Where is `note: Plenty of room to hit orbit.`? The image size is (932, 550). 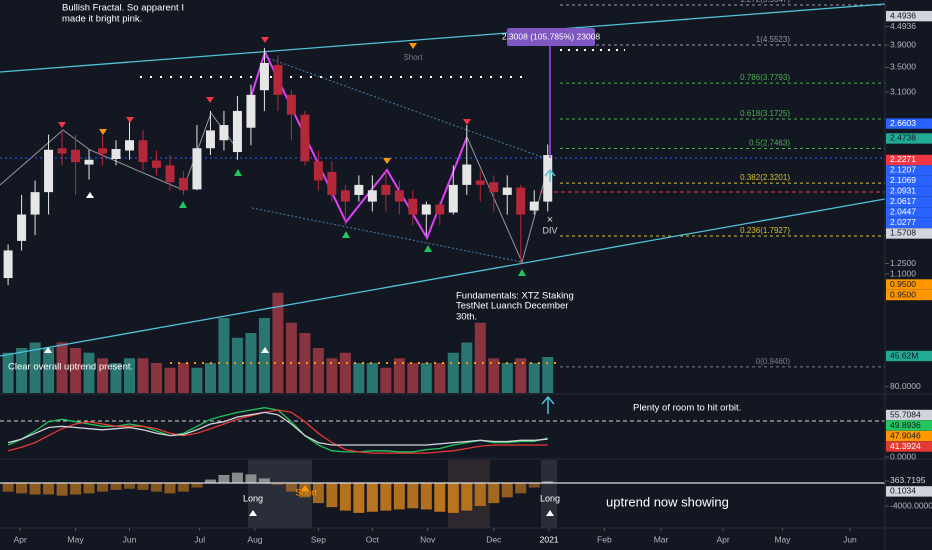
note: Plenty of room to hit orbit. is located at coordinates (687, 408).